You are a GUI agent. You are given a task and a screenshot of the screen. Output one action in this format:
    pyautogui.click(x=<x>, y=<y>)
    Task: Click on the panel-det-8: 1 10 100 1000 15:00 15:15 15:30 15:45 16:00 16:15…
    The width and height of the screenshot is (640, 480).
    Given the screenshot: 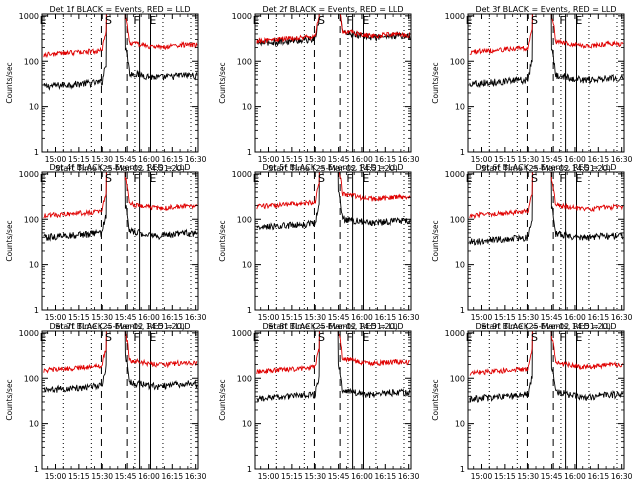 What is the action you would take?
    pyautogui.click(x=319, y=401)
    